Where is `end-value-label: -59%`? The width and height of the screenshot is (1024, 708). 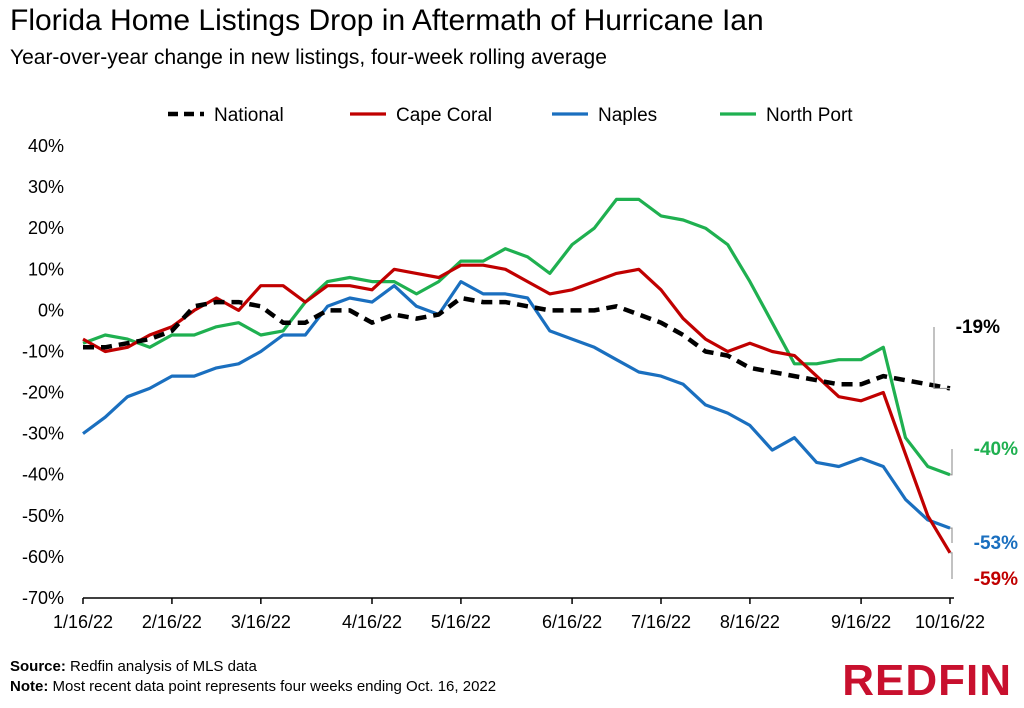 end-value-label: -59% is located at coordinates (996, 579).